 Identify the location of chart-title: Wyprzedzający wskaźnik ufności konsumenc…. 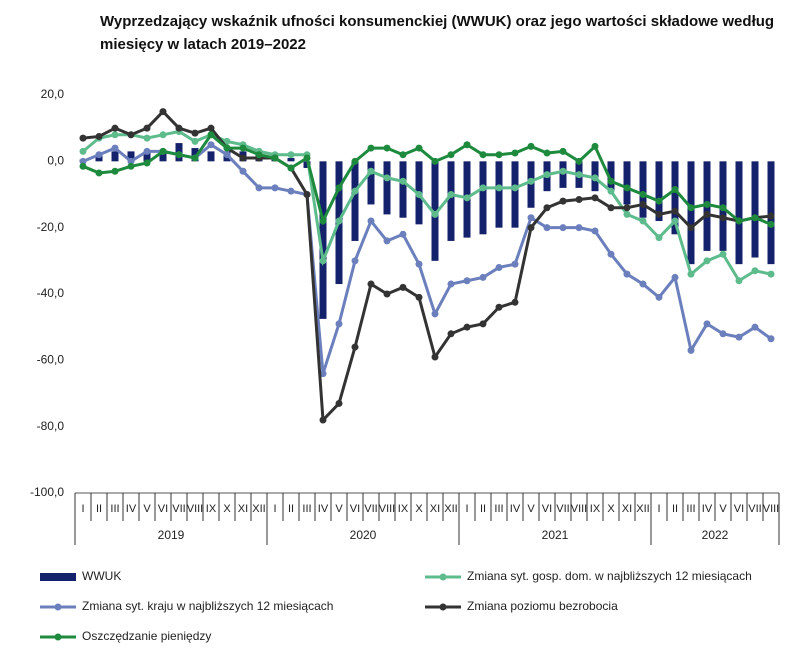
(437, 33).